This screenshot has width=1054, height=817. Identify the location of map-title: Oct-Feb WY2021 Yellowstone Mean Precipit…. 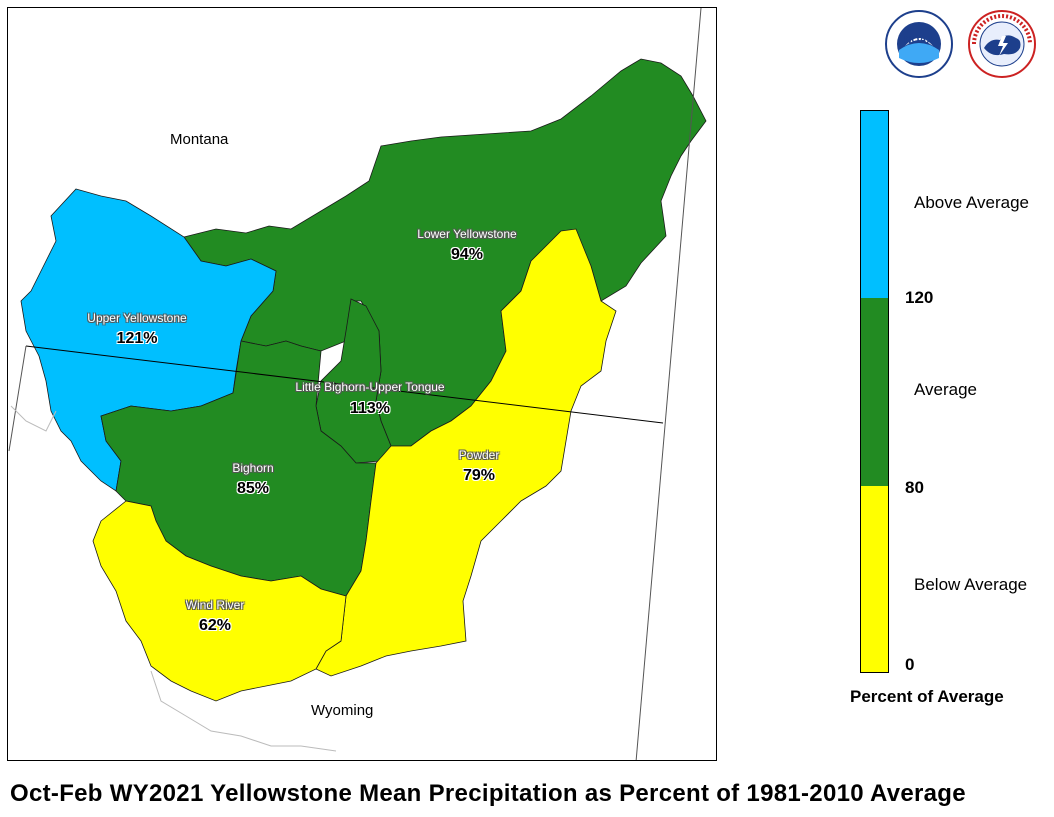
(488, 793).